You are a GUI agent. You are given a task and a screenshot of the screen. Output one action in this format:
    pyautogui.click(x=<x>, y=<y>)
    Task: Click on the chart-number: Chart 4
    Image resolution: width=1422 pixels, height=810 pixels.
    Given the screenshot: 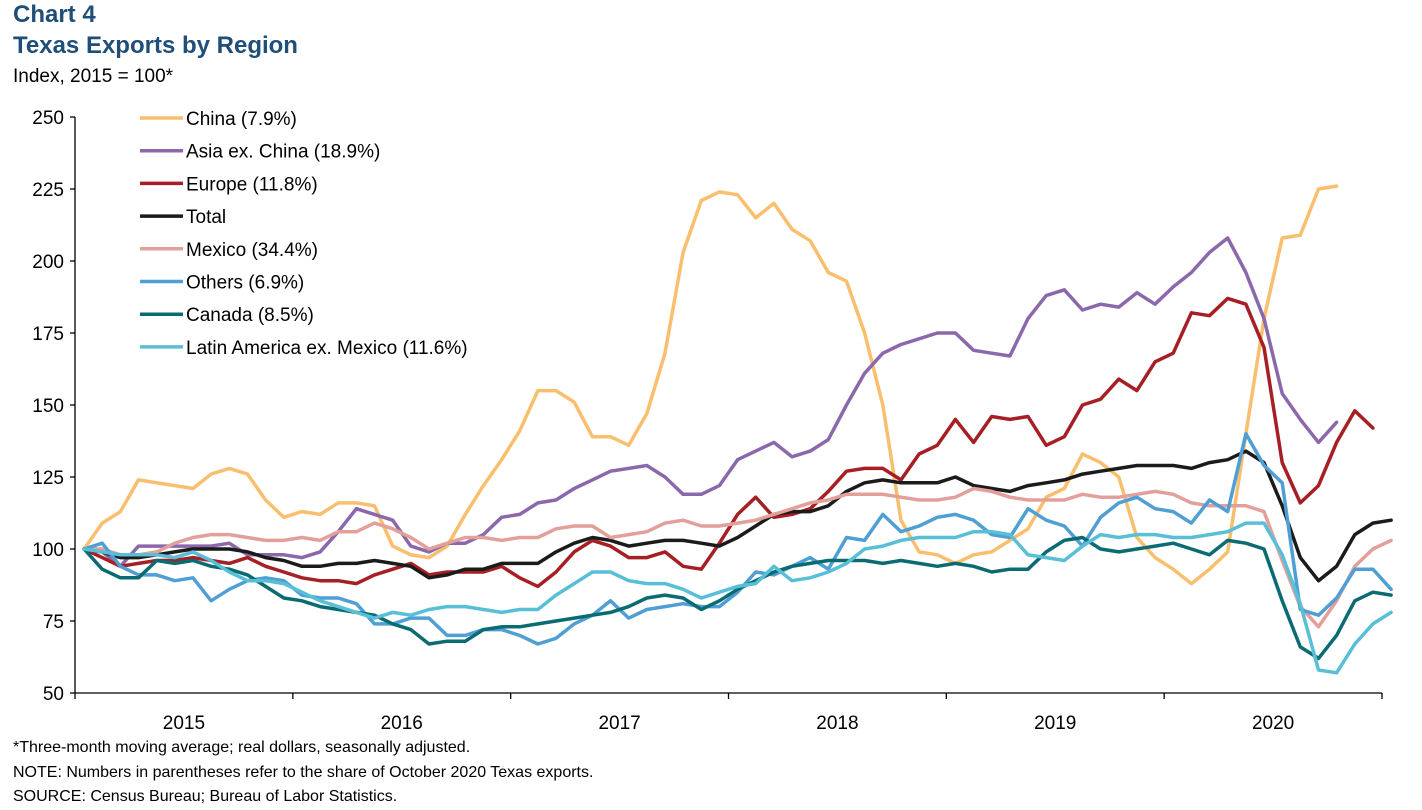 What is the action you would take?
    pyautogui.click(x=54, y=14)
    